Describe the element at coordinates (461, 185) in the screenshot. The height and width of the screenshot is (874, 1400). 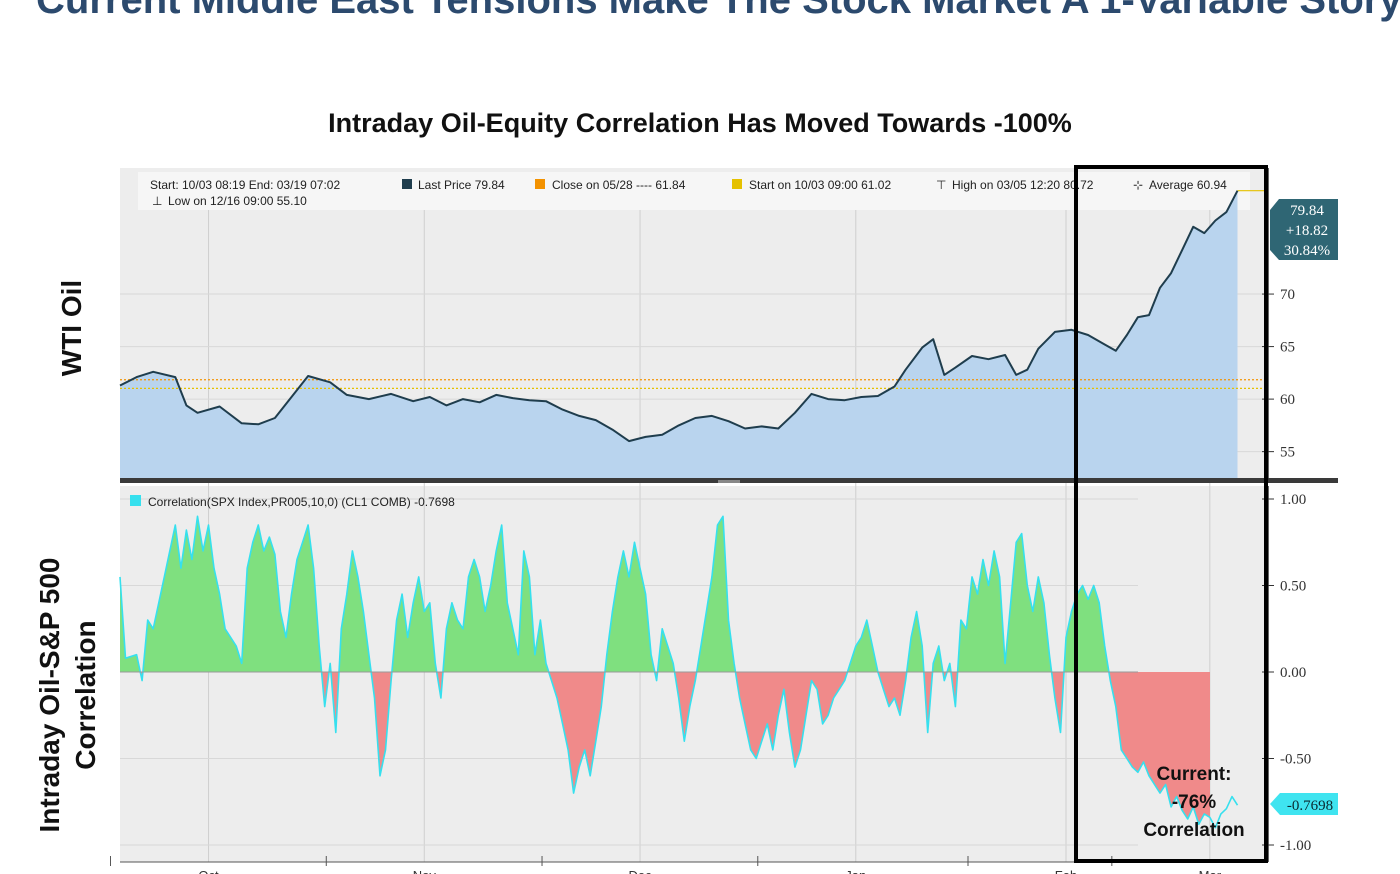
I see `legend-last-price: Last Price 79.84` at that location.